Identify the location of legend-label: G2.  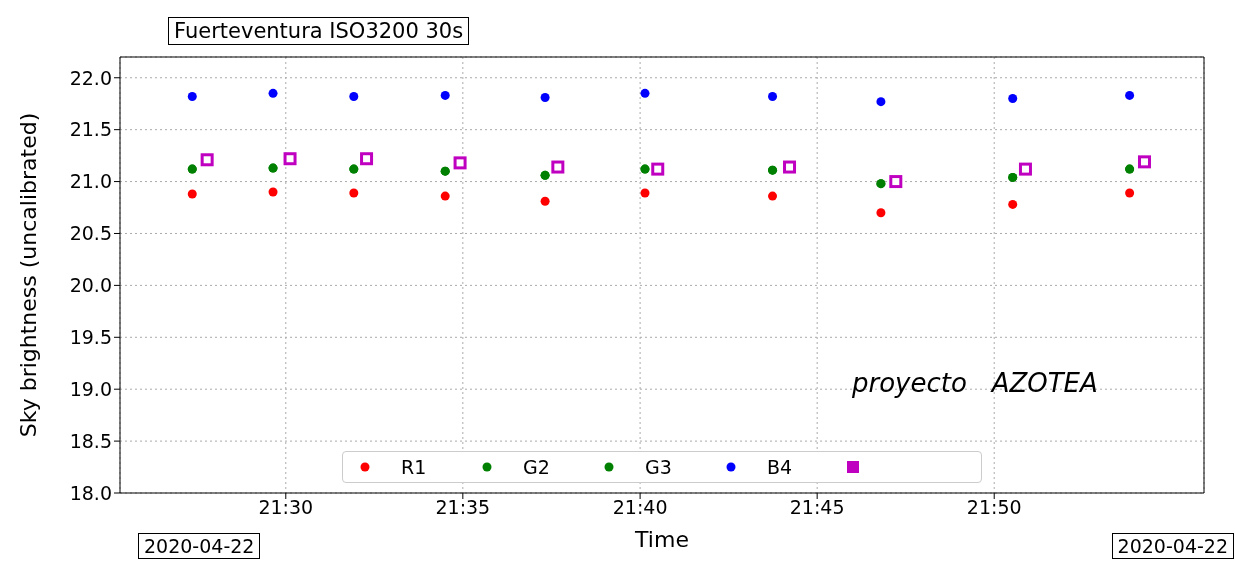
(536, 467).